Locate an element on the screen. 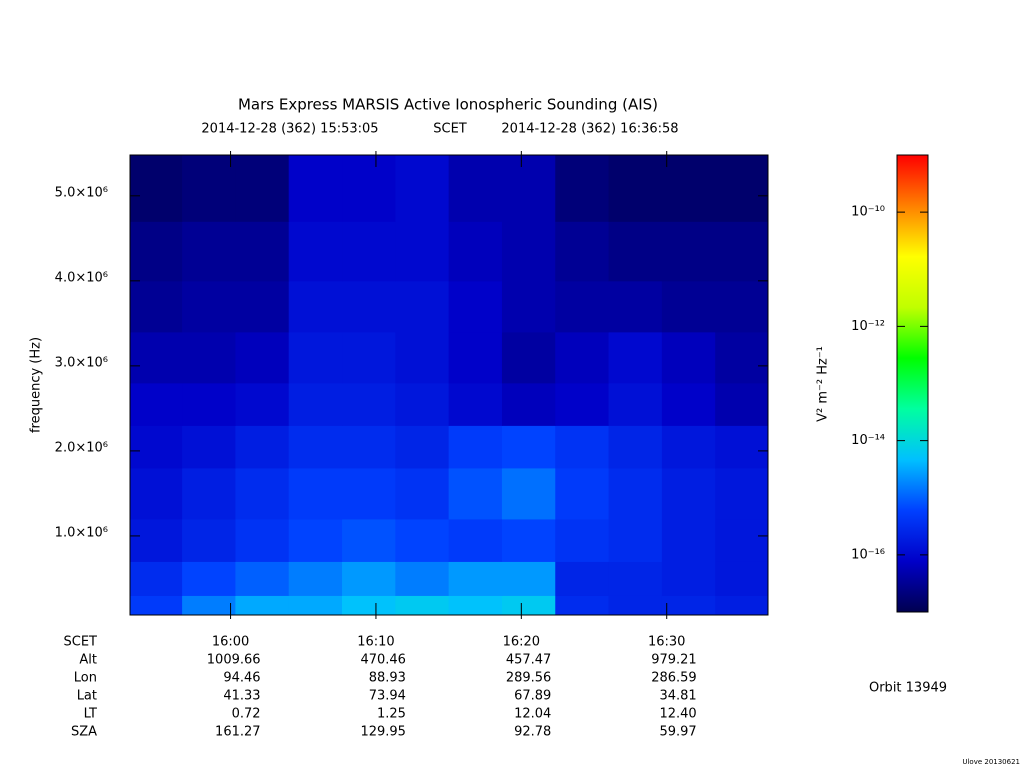 The image size is (1024, 768). ephemeris-value: 979.21 is located at coordinates (674, 660).